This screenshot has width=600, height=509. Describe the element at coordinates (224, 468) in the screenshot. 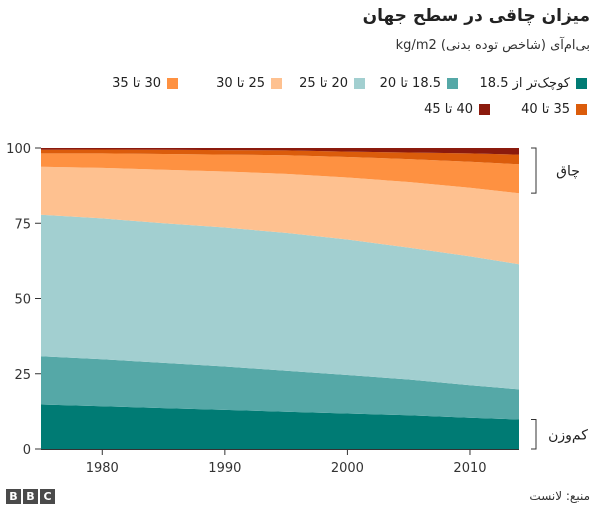

I see `x-tick-label: 1990` at that location.